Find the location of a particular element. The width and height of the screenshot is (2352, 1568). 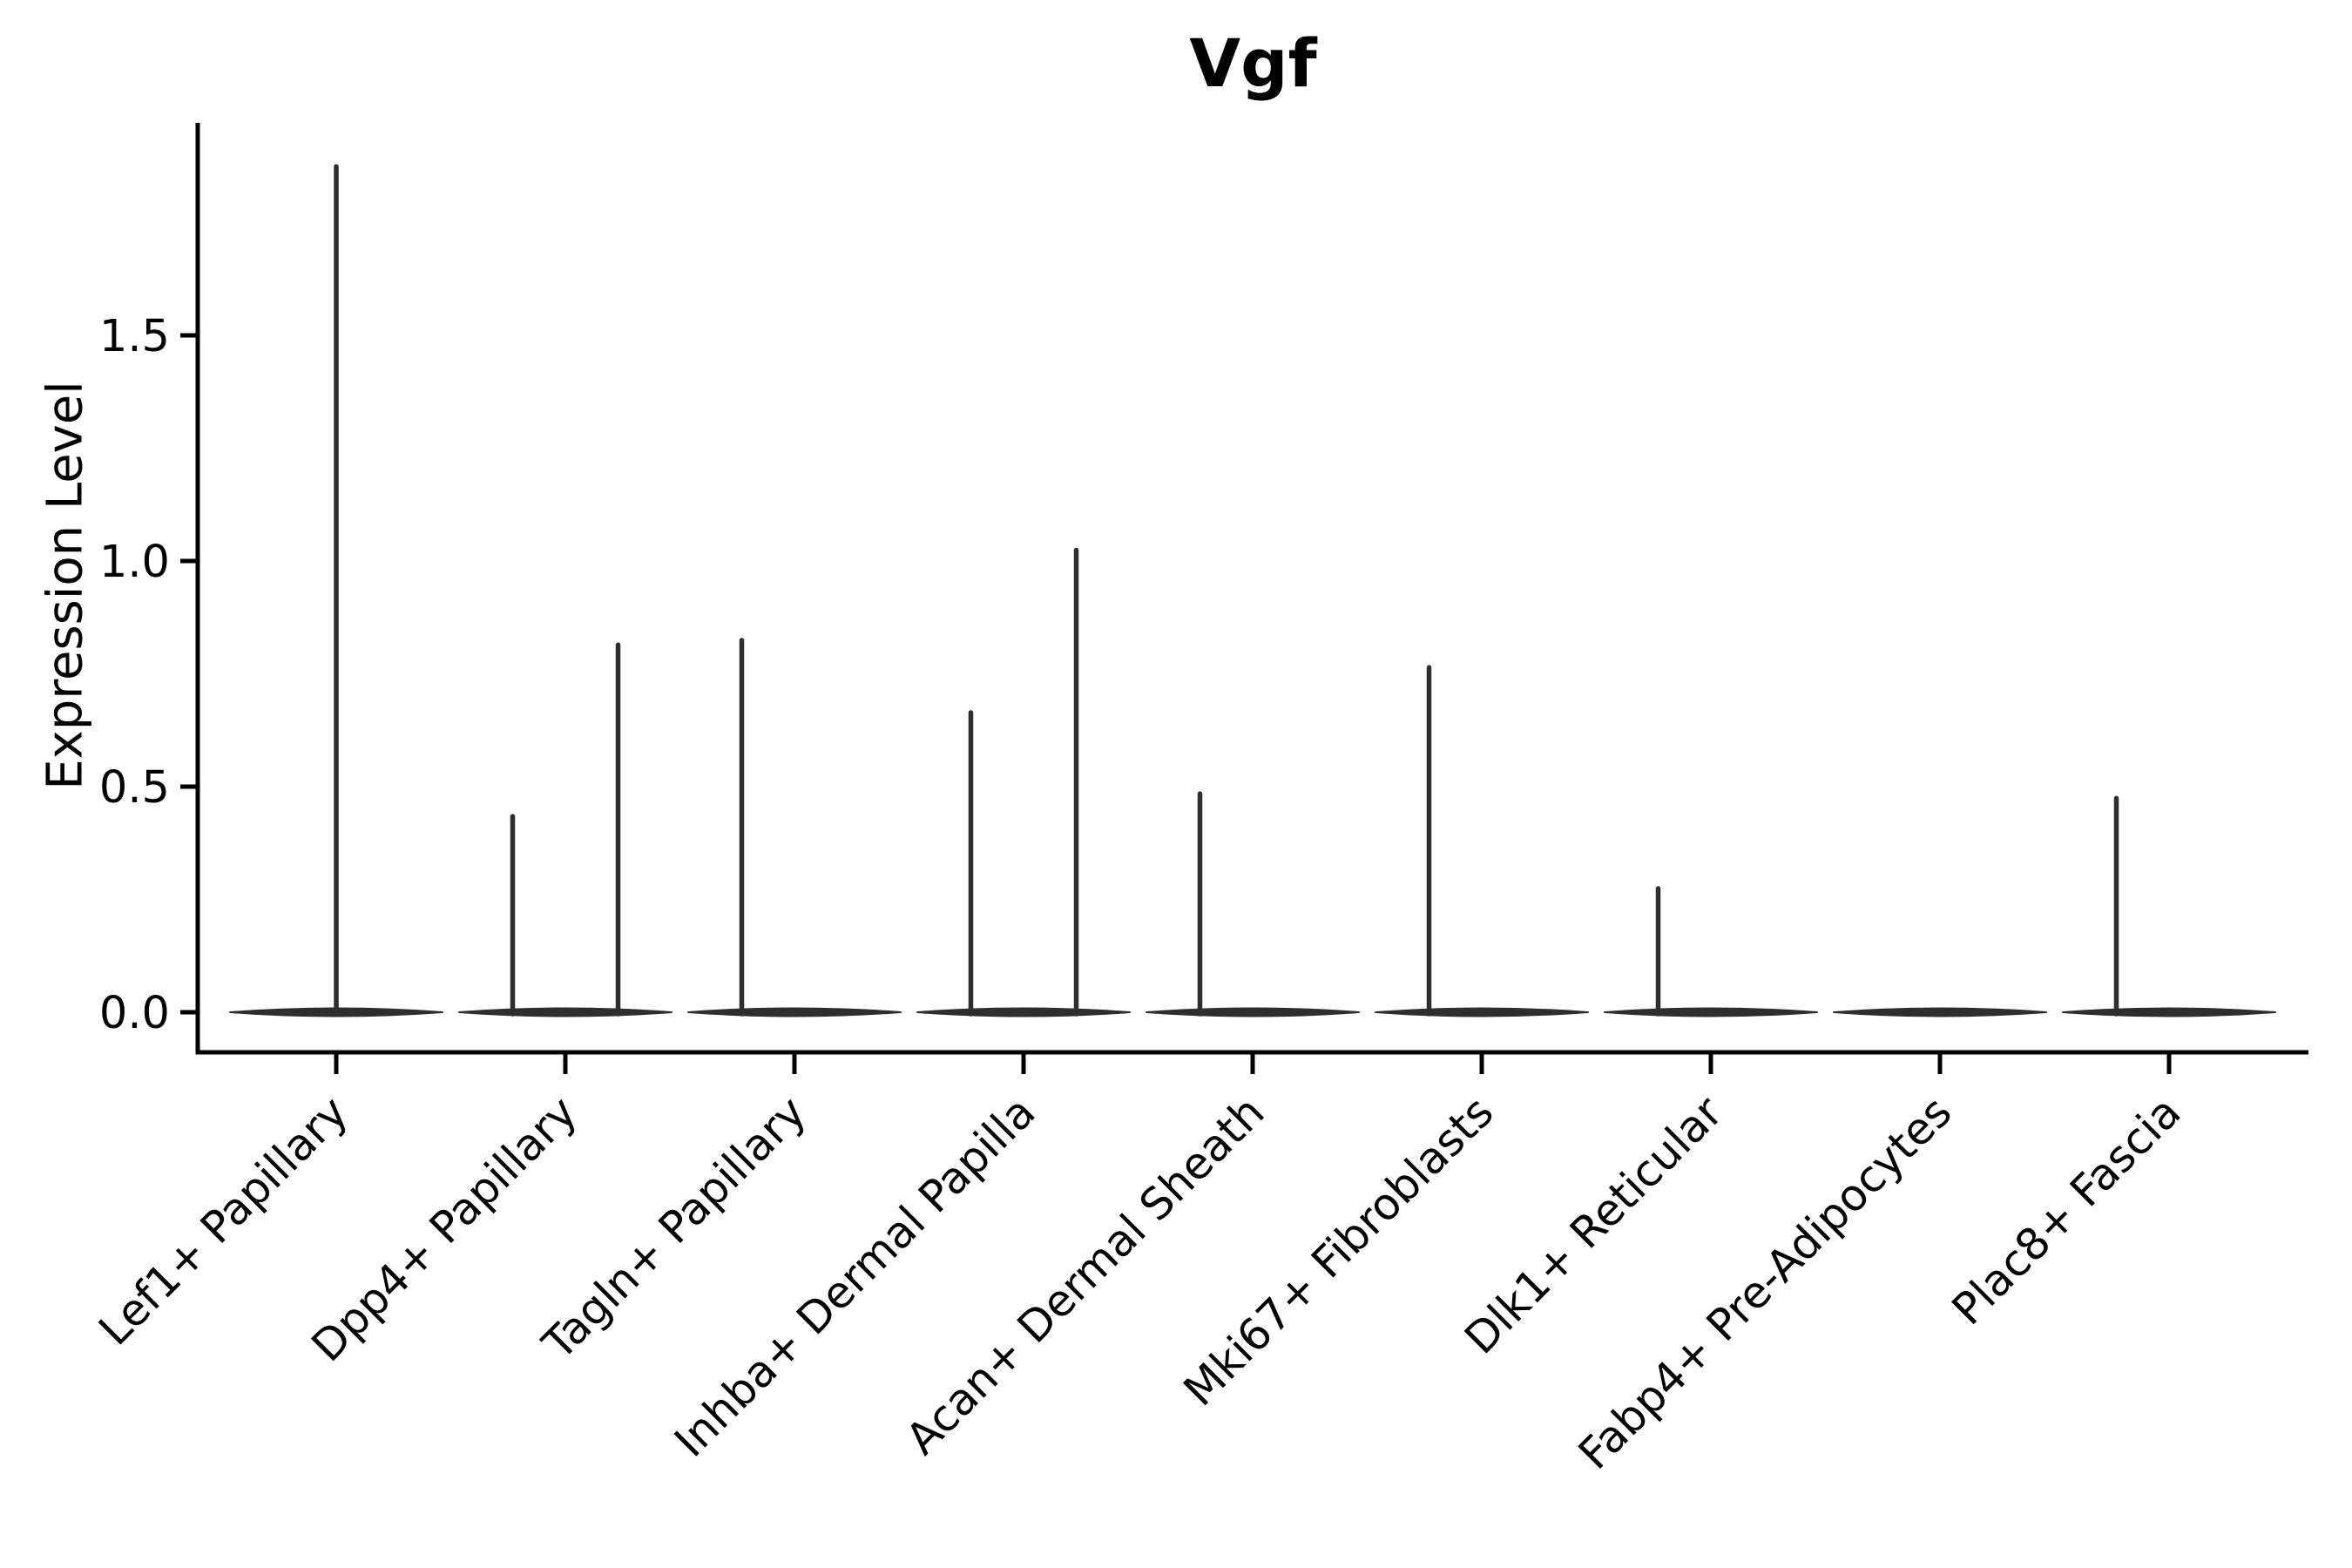

x-tick-label: Fabp4+ Pre-Adipocytes is located at coordinates (1765, 1282).